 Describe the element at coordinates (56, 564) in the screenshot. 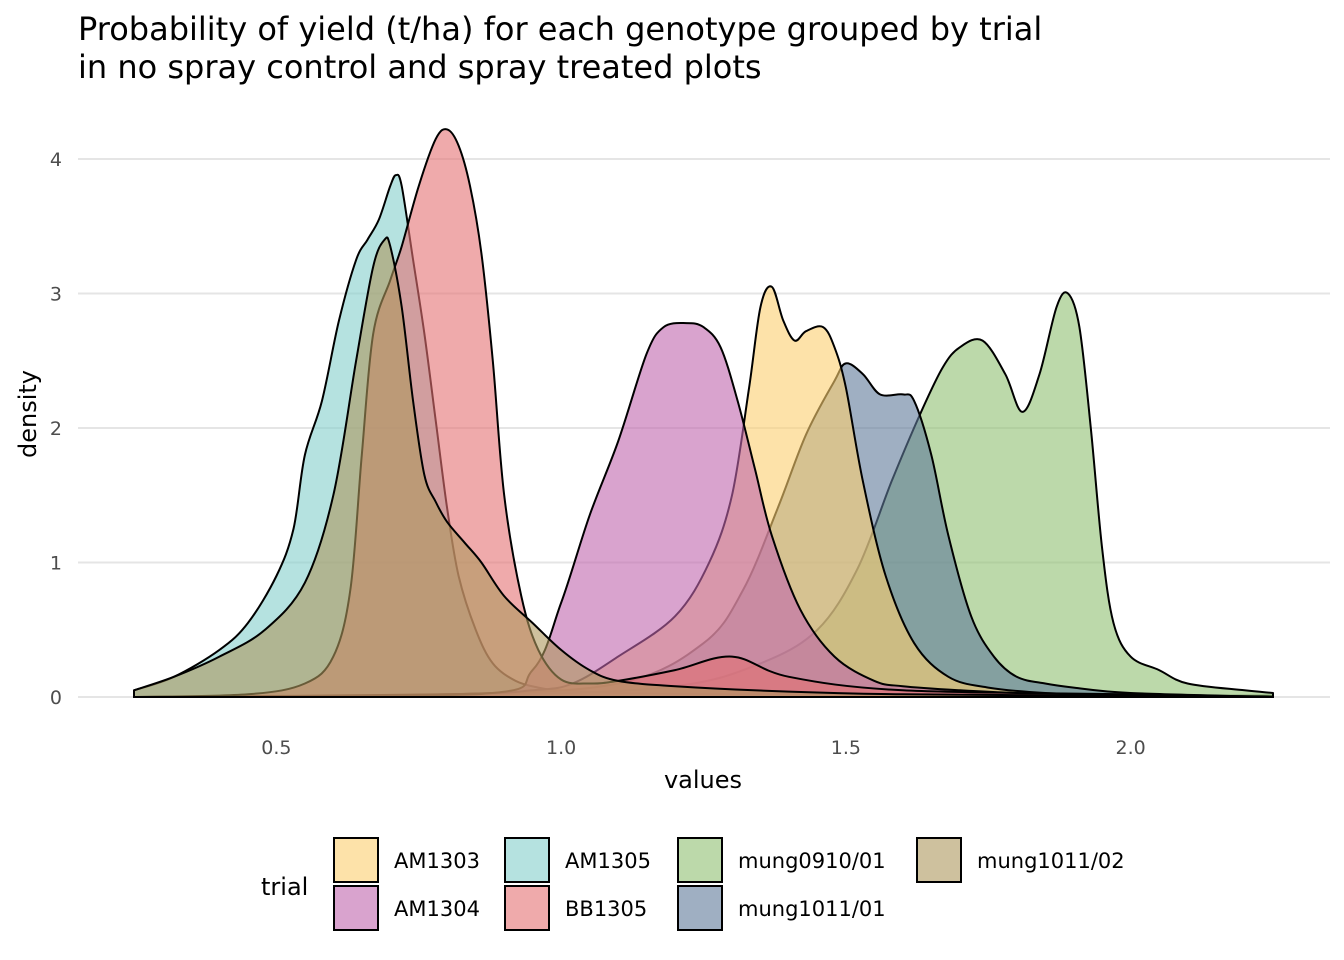

I see `y-tick-label: 1` at that location.